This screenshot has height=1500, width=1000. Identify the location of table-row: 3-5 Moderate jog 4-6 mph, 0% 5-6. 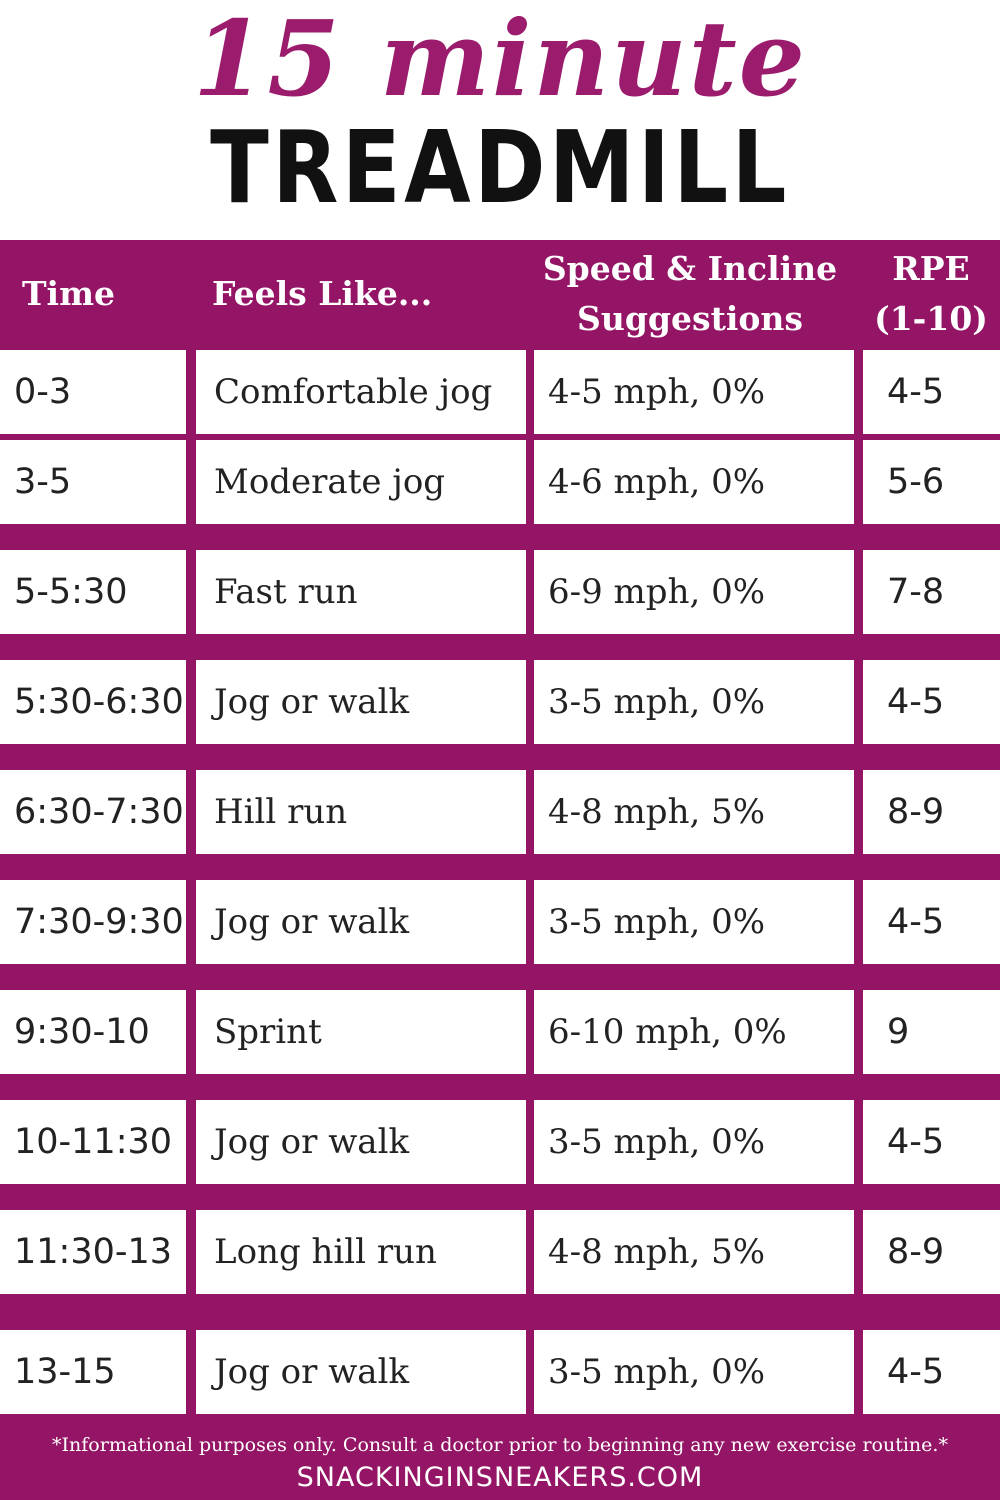
(500, 482).